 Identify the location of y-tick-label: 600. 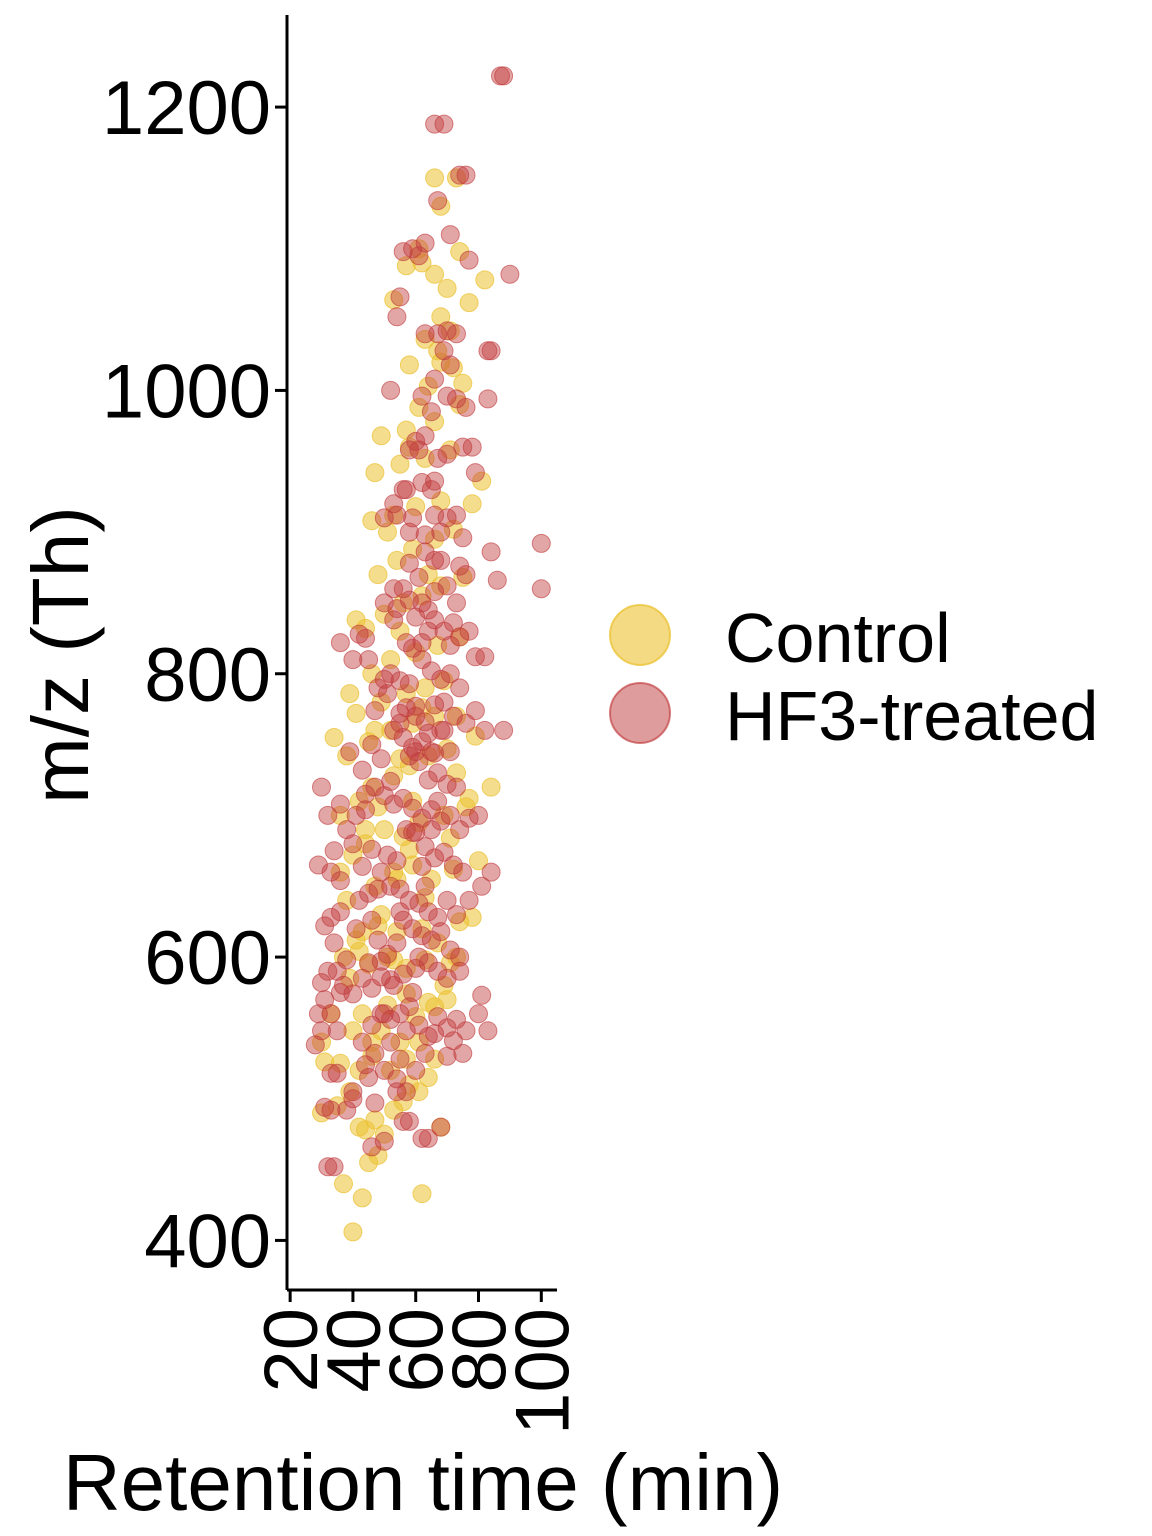
(207, 958).